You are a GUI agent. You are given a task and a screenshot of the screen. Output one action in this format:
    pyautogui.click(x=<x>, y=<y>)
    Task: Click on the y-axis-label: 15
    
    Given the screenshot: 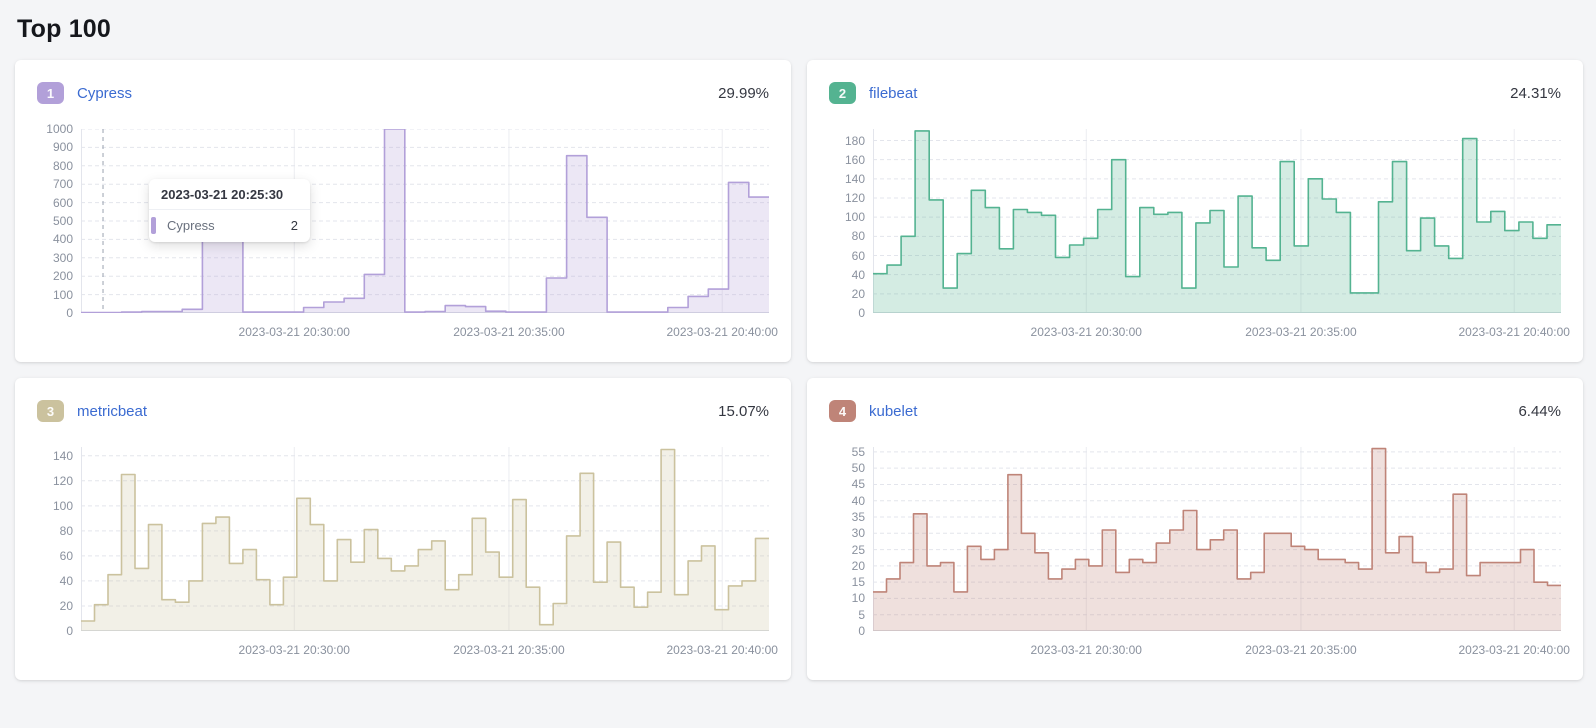 What is the action you would take?
    pyautogui.click(x=858, y=582)
    